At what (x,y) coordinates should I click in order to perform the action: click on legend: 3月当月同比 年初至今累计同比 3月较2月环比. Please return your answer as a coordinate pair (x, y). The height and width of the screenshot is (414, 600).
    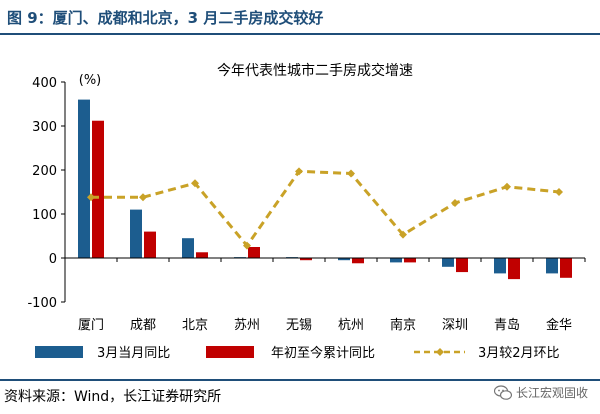
    Looking at the image, I should click on (297, 353).